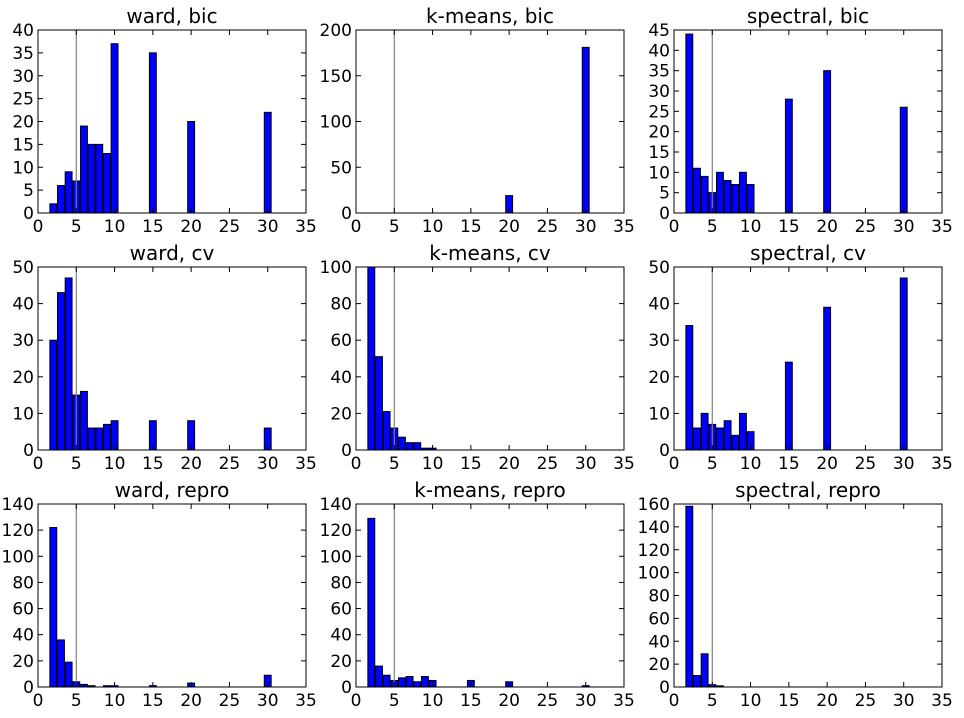 The height and width of the screenshot is (718, 964). Describe the element at coordinates (18, 505) in the screenshot. I see `y-tick-label: 140` at that location.